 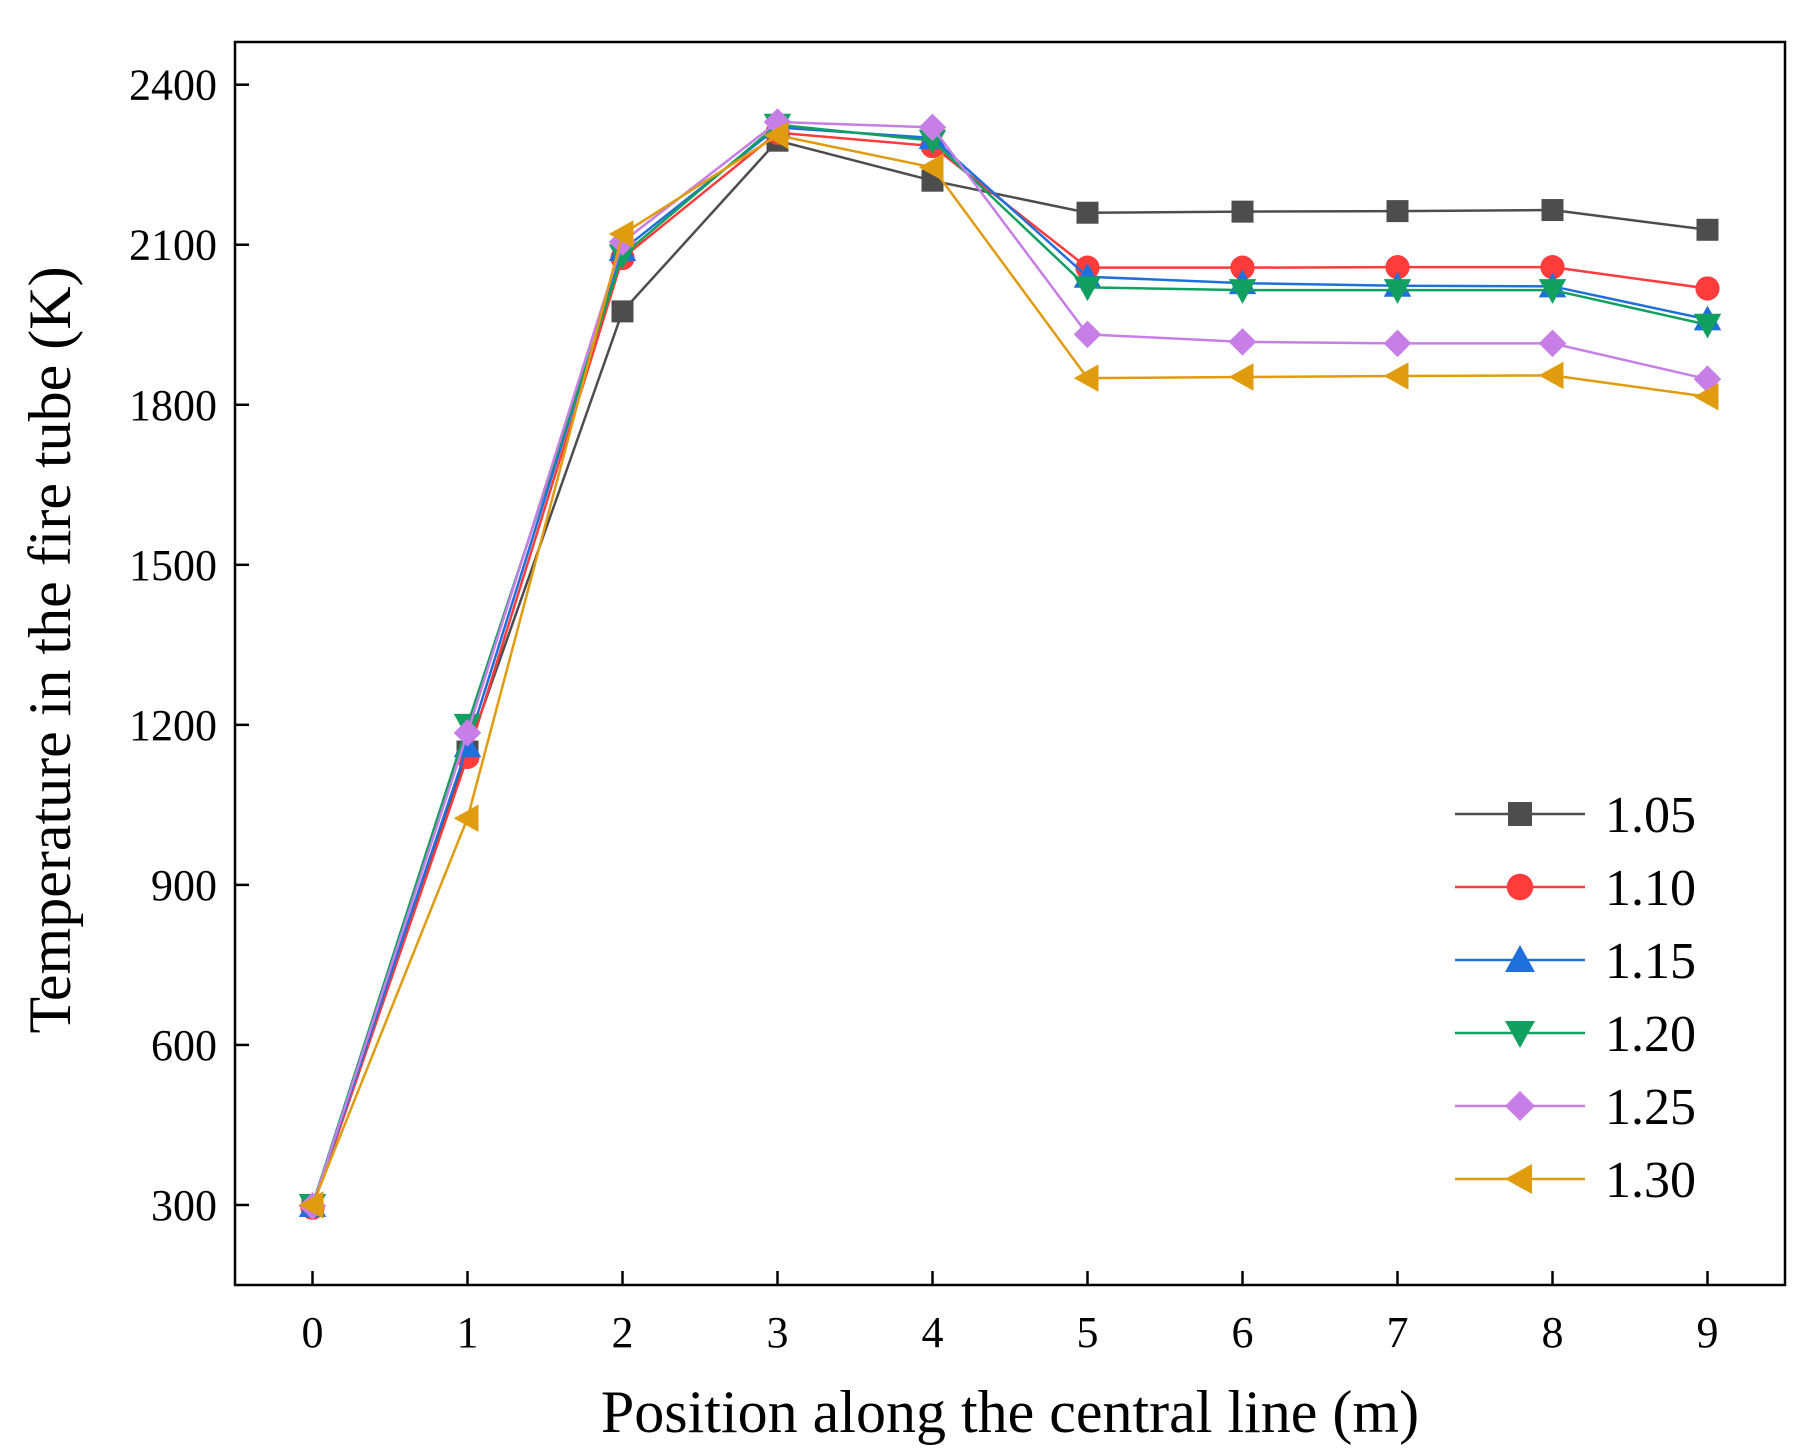 I want to click on legend-item: 1.25, so click(x=1575, y=1107).